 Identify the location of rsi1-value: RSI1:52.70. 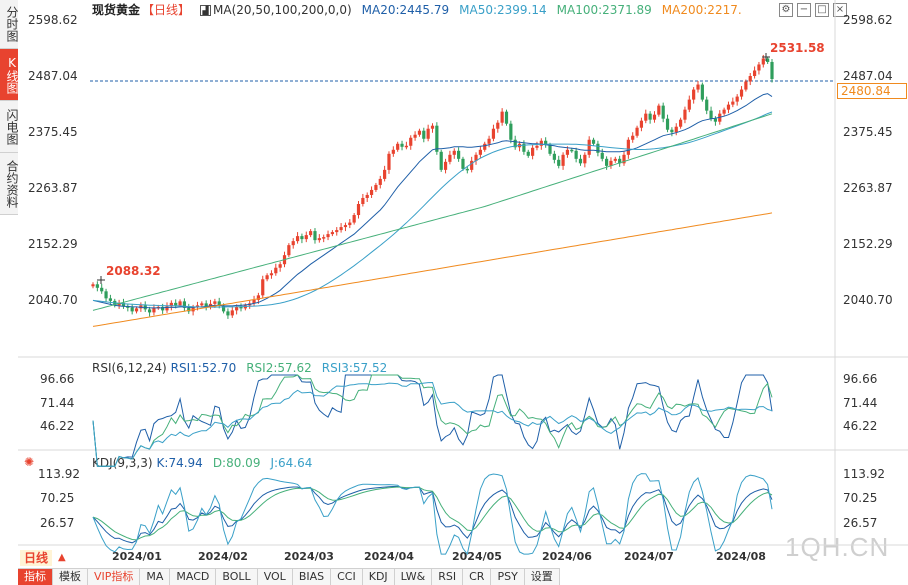
(203, 368).